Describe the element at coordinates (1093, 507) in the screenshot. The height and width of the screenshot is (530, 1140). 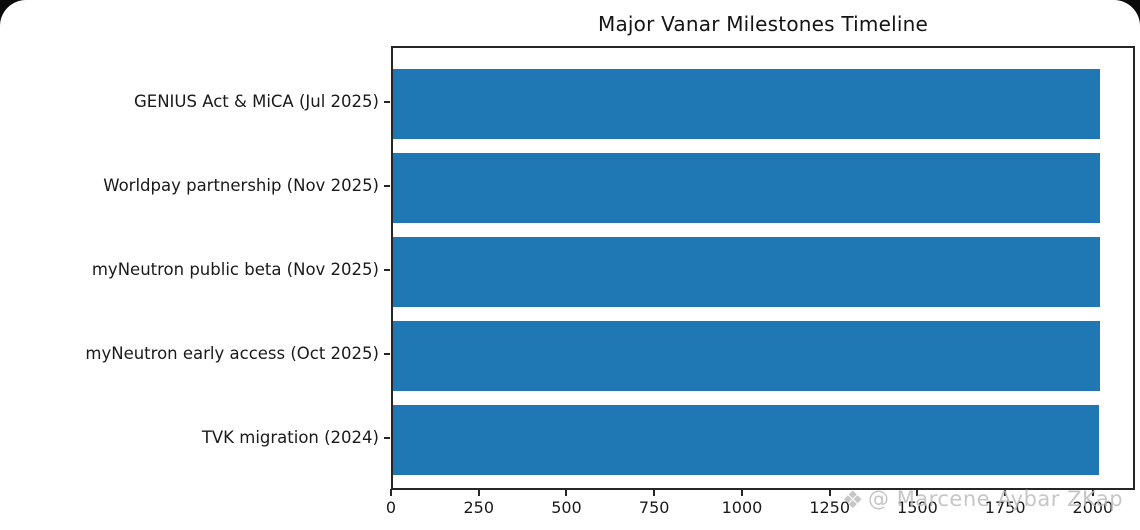
I see `x-tick-label: 2000` at that location.